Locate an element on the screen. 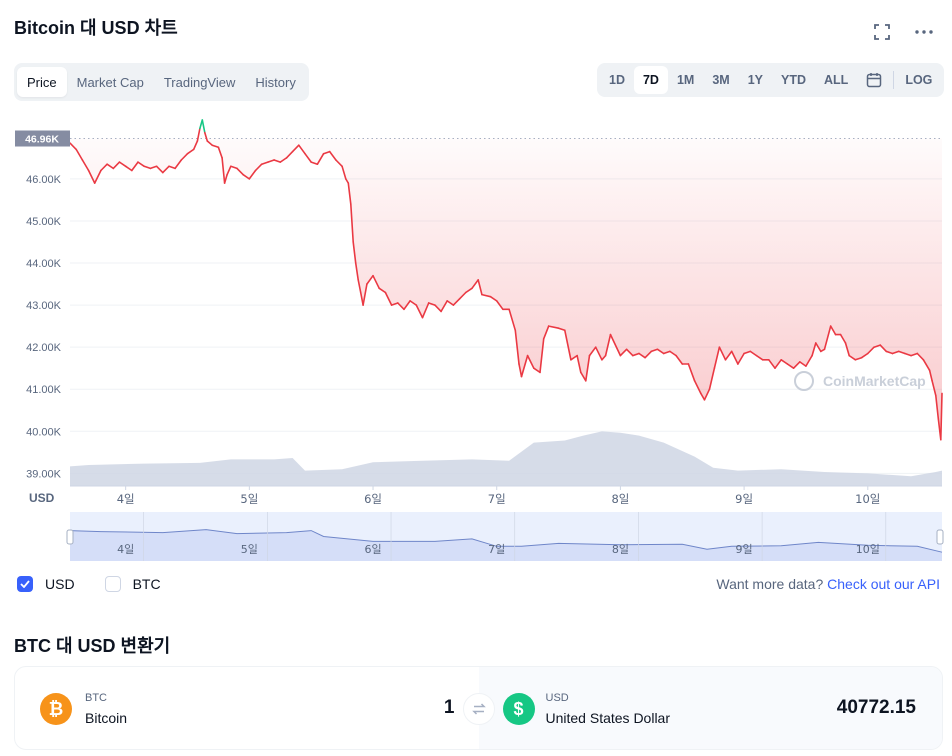 Image resolution: width=952 pixels, height=756 pixels. bitcoin-icon: ₿ is located at coordinates (56, 709).